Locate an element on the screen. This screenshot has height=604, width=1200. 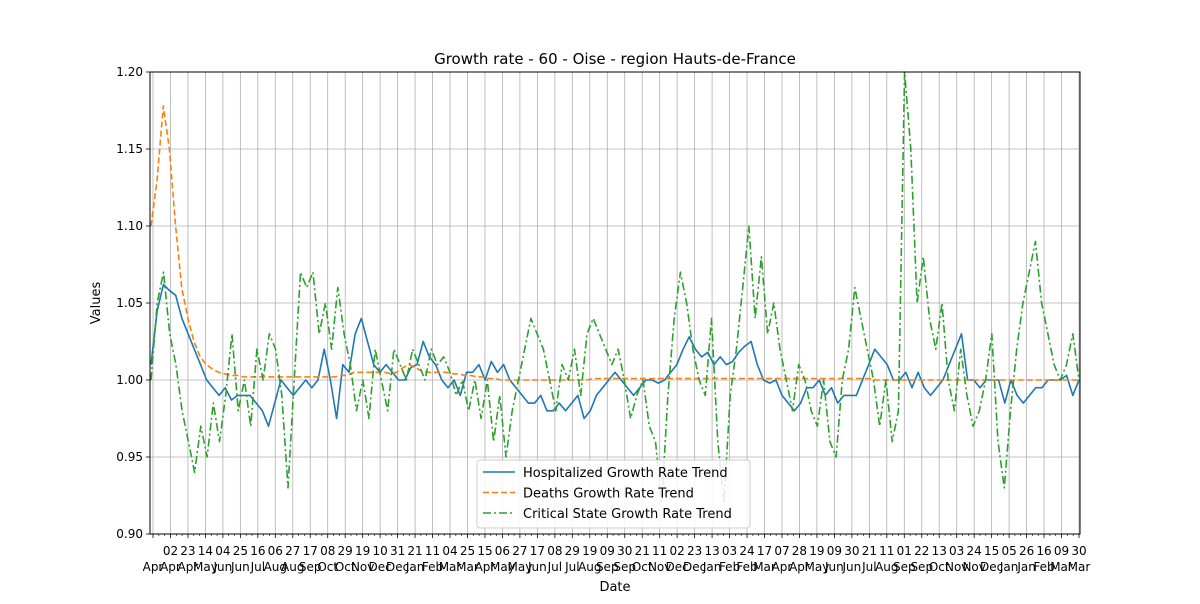
y-tick-label: 0.90 is located at coordinates (129, 534).